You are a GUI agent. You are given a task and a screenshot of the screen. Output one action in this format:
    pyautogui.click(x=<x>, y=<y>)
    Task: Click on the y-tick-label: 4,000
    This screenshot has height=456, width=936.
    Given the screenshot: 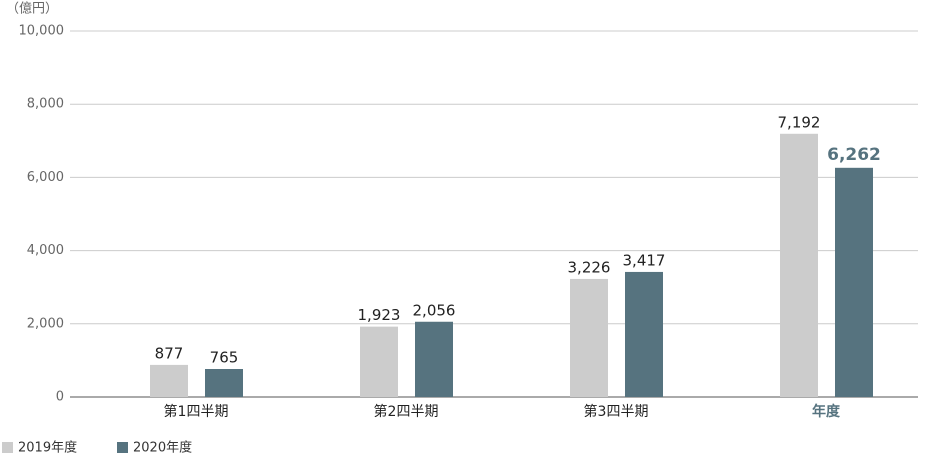 What is the action you would take?
    pyautogui.click(x=45, y=250)
    